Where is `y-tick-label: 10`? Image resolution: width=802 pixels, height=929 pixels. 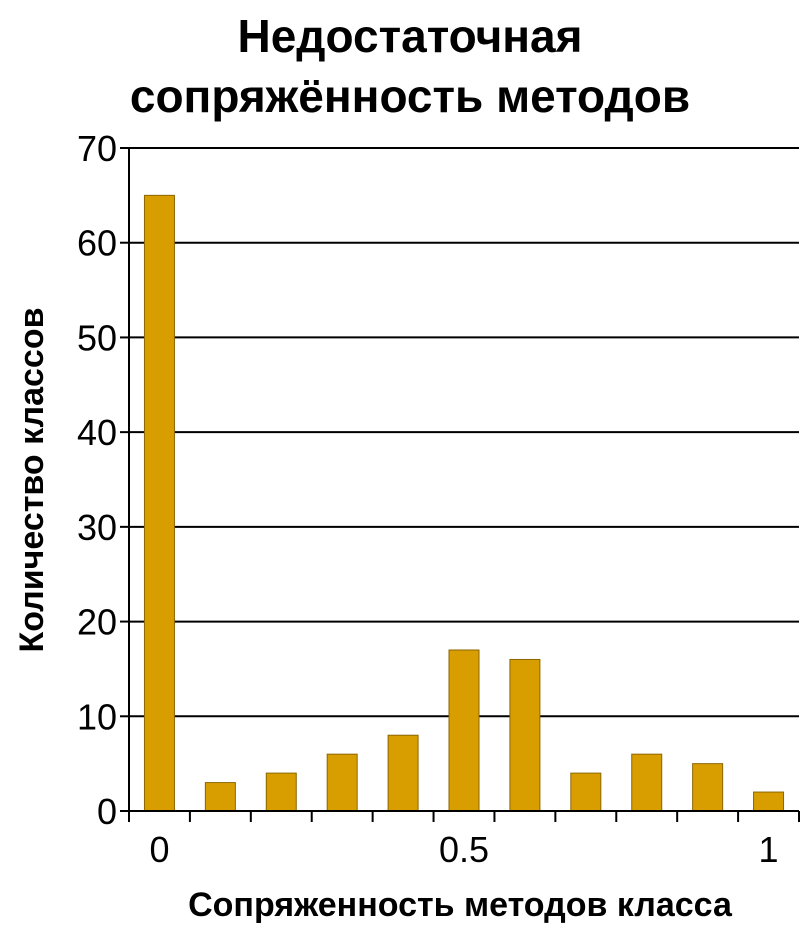 y-tick-label: 10 is located at coordinates (97, 716).